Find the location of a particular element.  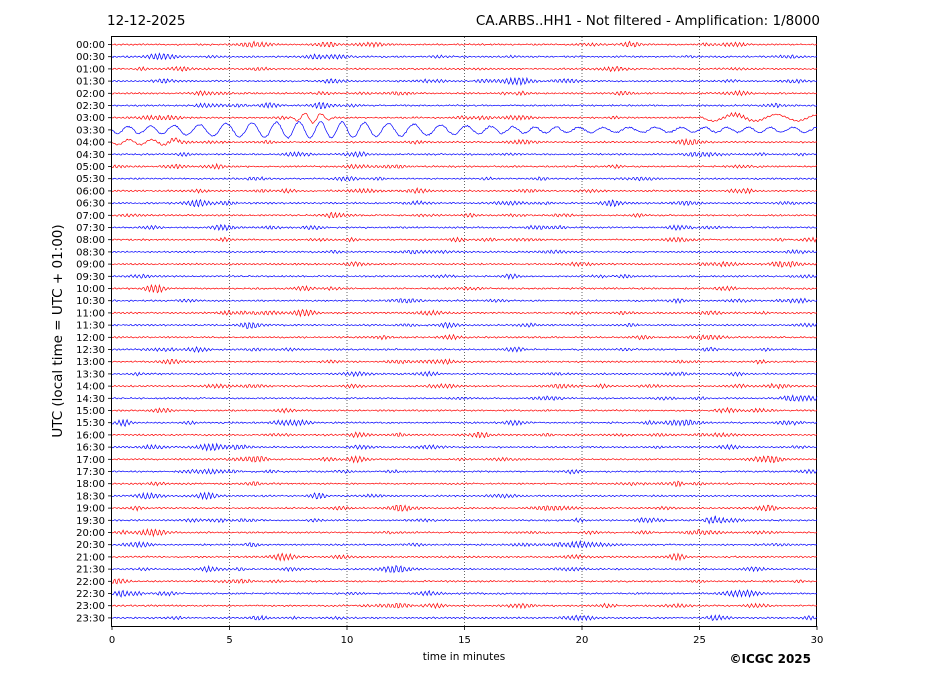

y-tick-label: 00:00 is located at coordinates (90, 45).